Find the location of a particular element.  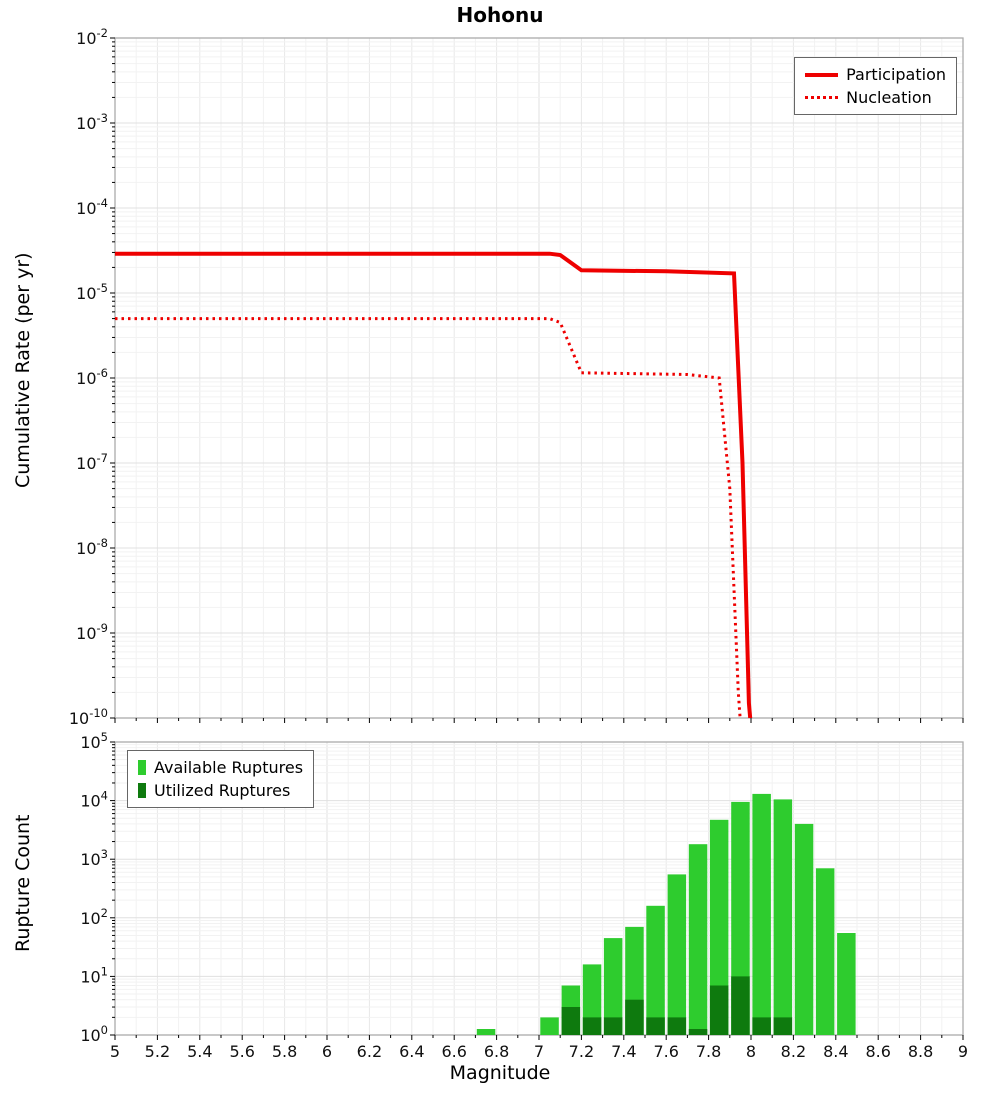

svg-text: 6.2 is located at coordinates (369, 1051).